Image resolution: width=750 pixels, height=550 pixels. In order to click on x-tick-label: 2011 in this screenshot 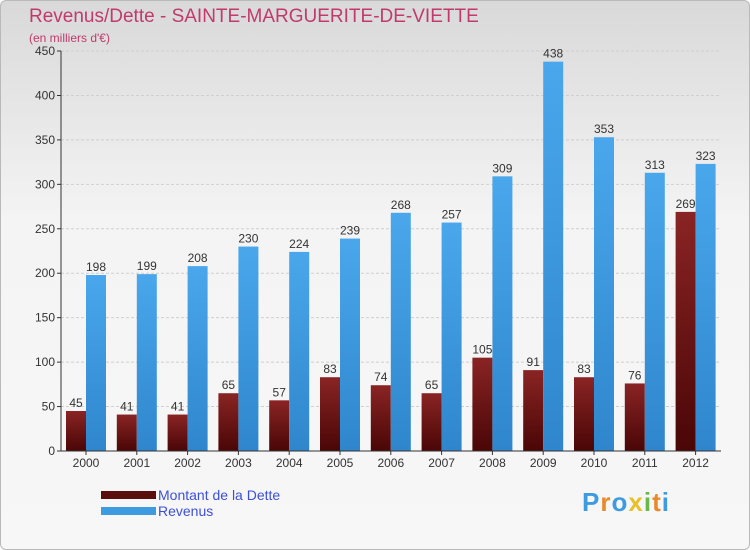, I will do `click(645, 463)`.